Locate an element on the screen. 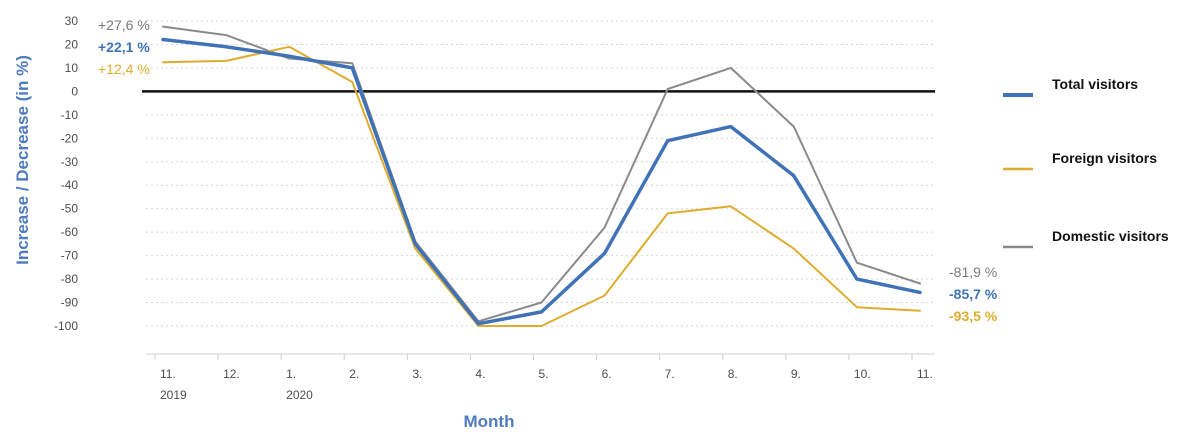  x-axis-ticks: 11. 2019 12. 1. 2020 2. 3. 4. 5. 6. 7. 8. 9. 10. 11. is located at coordinates (543, 378).